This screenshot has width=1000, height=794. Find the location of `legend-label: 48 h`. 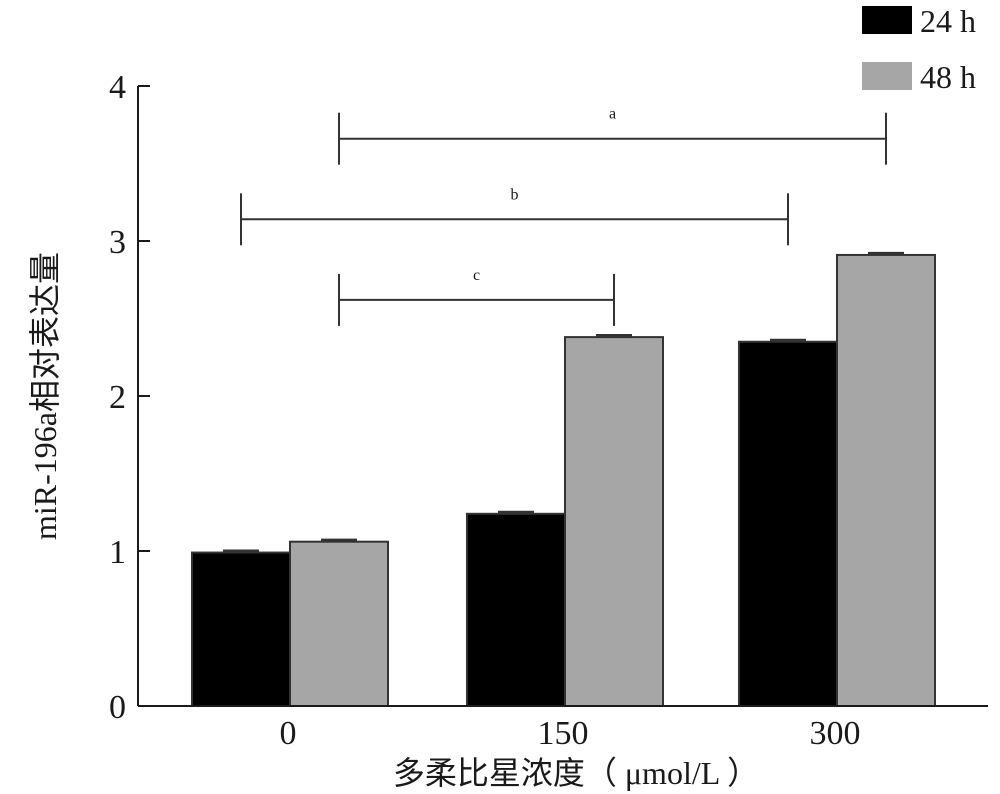

legend-label: 48 h is located at coordinates (948, 77).